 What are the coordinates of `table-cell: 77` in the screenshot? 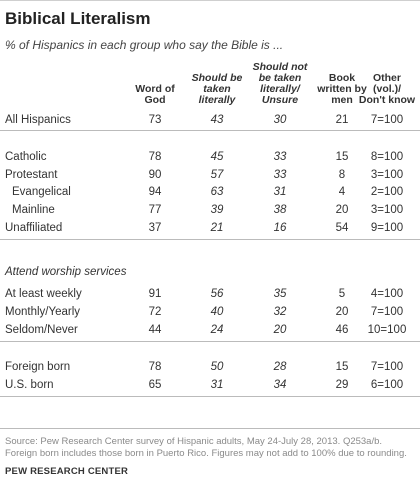 It's located at (155, 210).